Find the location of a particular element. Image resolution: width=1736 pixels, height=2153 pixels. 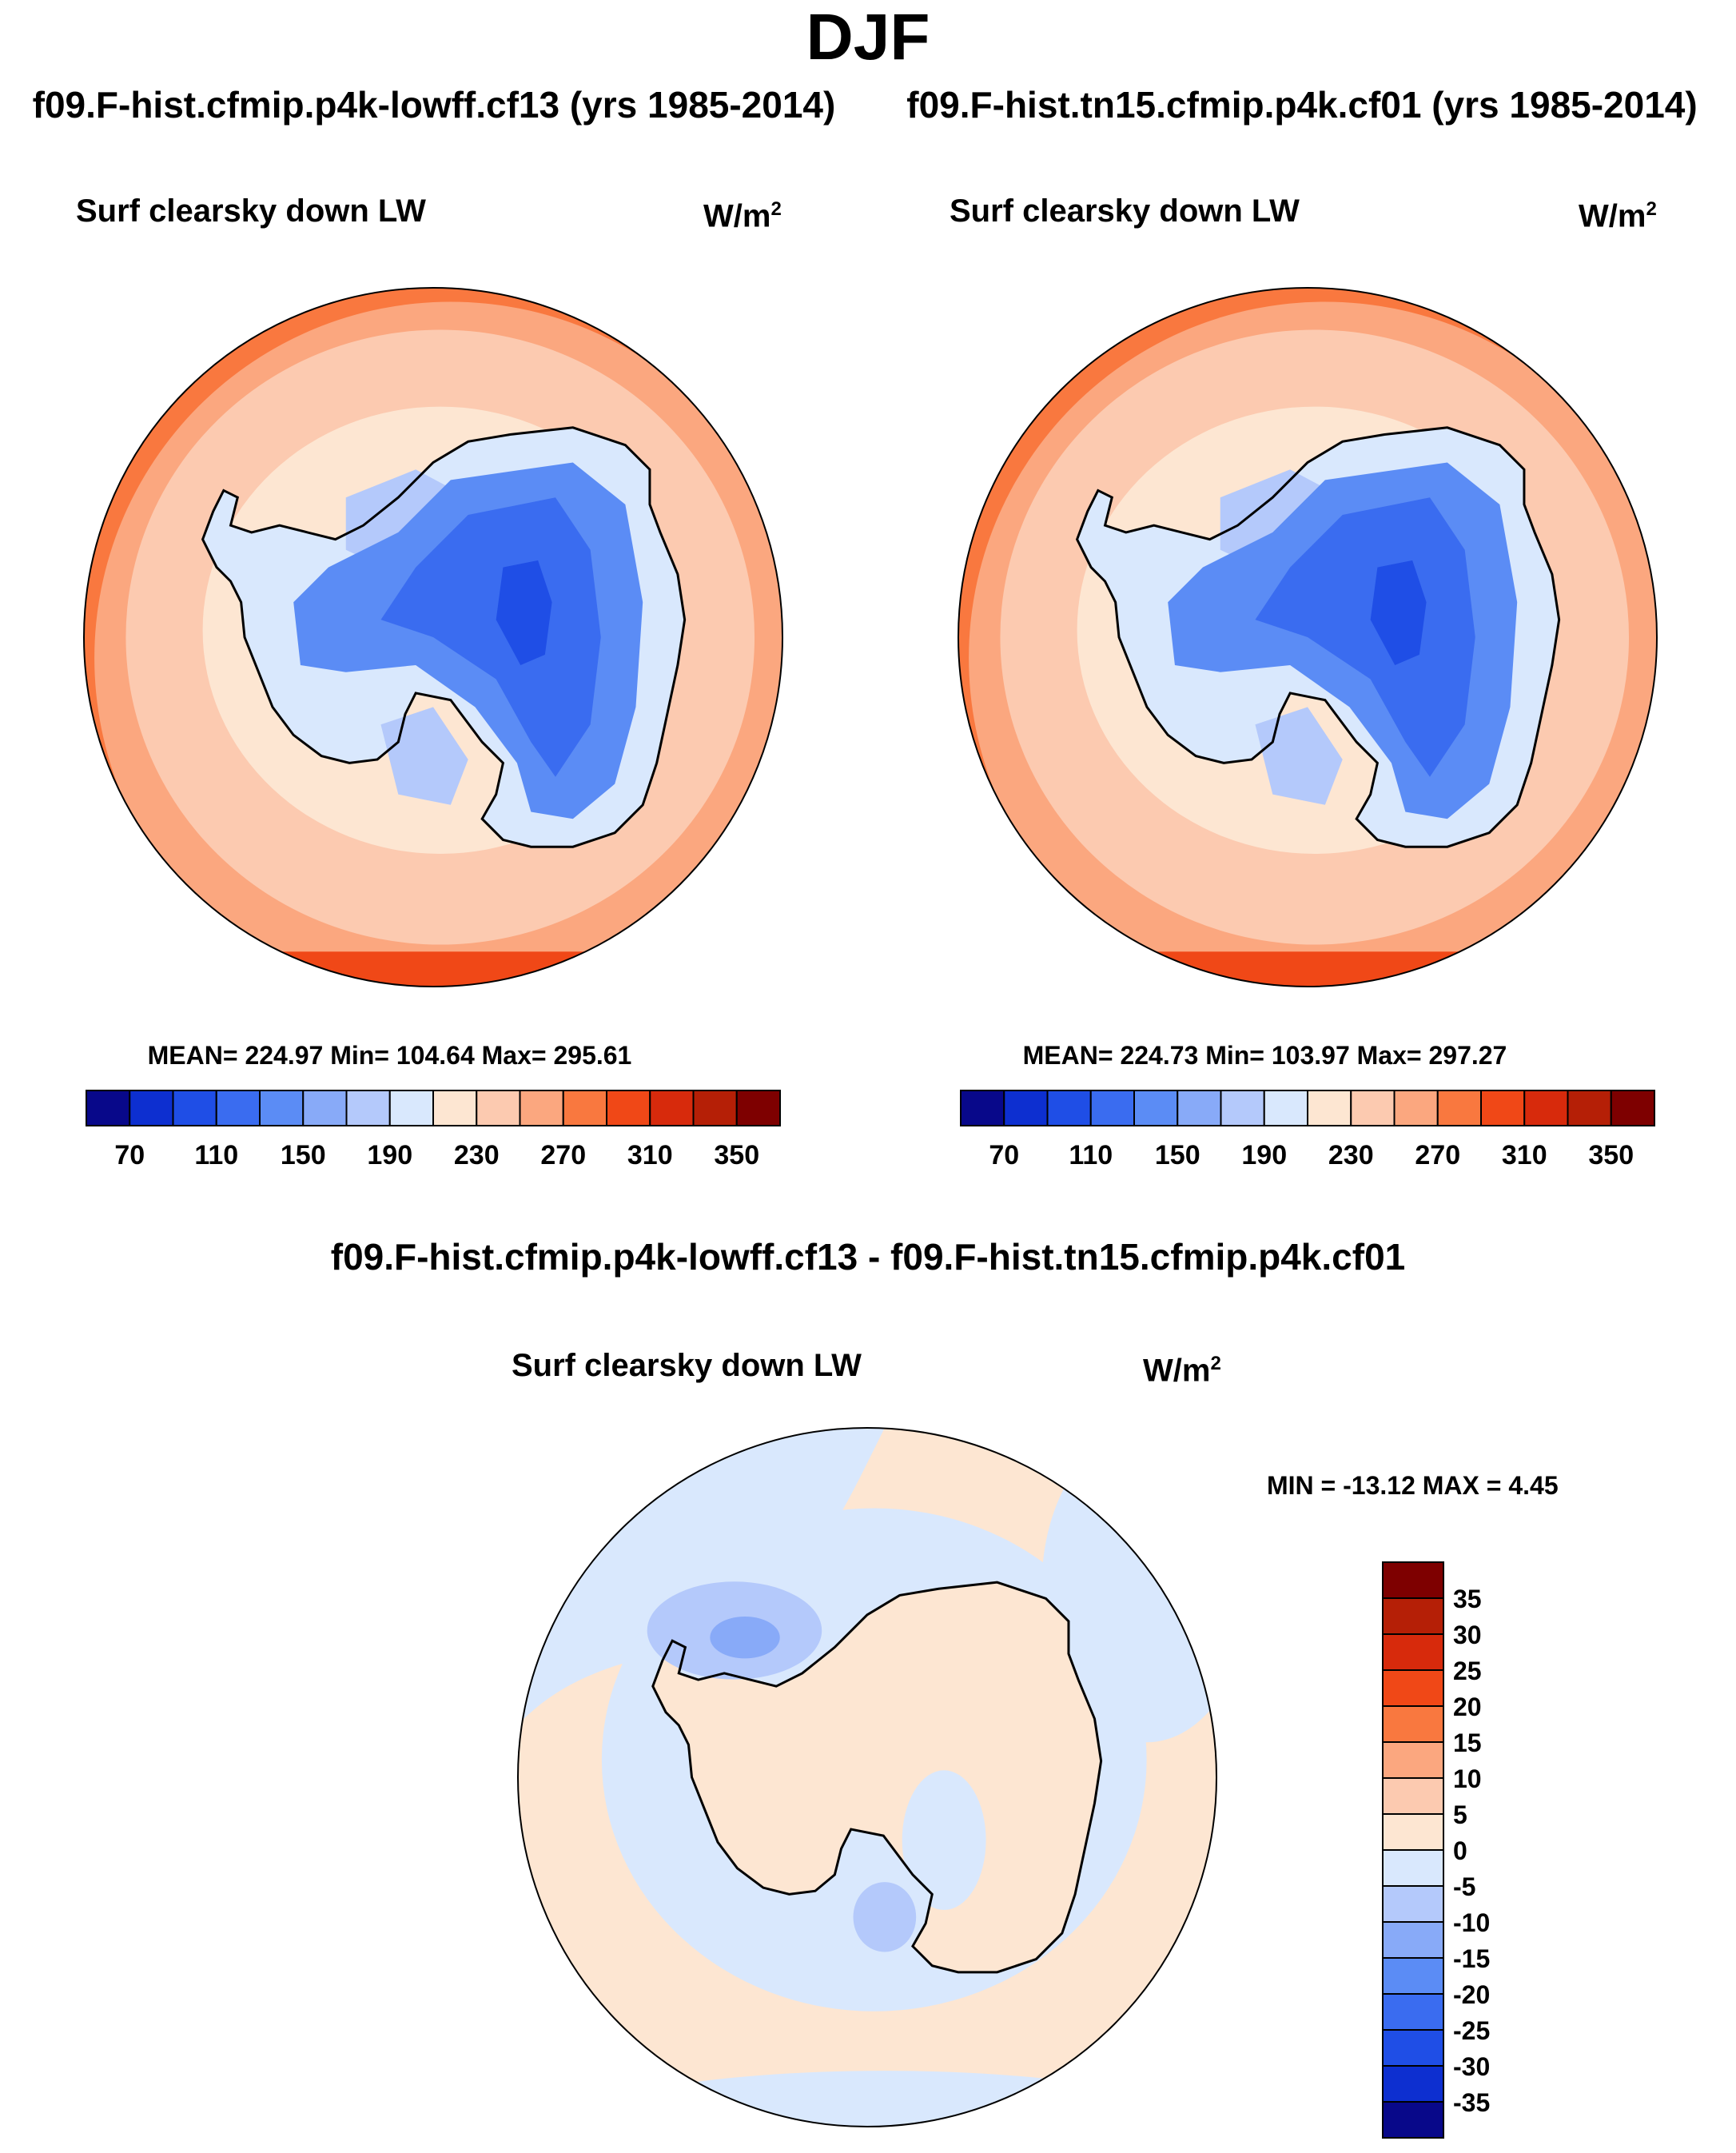

diff-colorbar-tick-label: 5 is located at coordinates (1460, 1814).